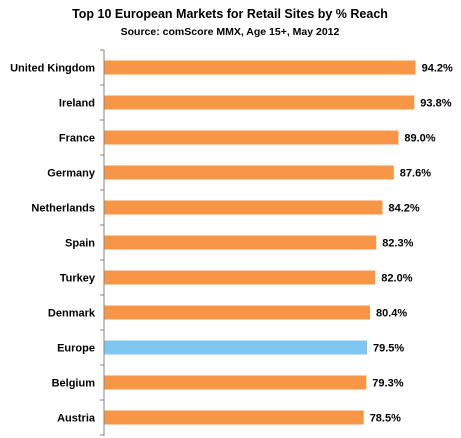 This screenshot has height=438, width=461. Describe the element at coordinates (80, 244) in the screenshot. I see `category-label: Spain` at that location.